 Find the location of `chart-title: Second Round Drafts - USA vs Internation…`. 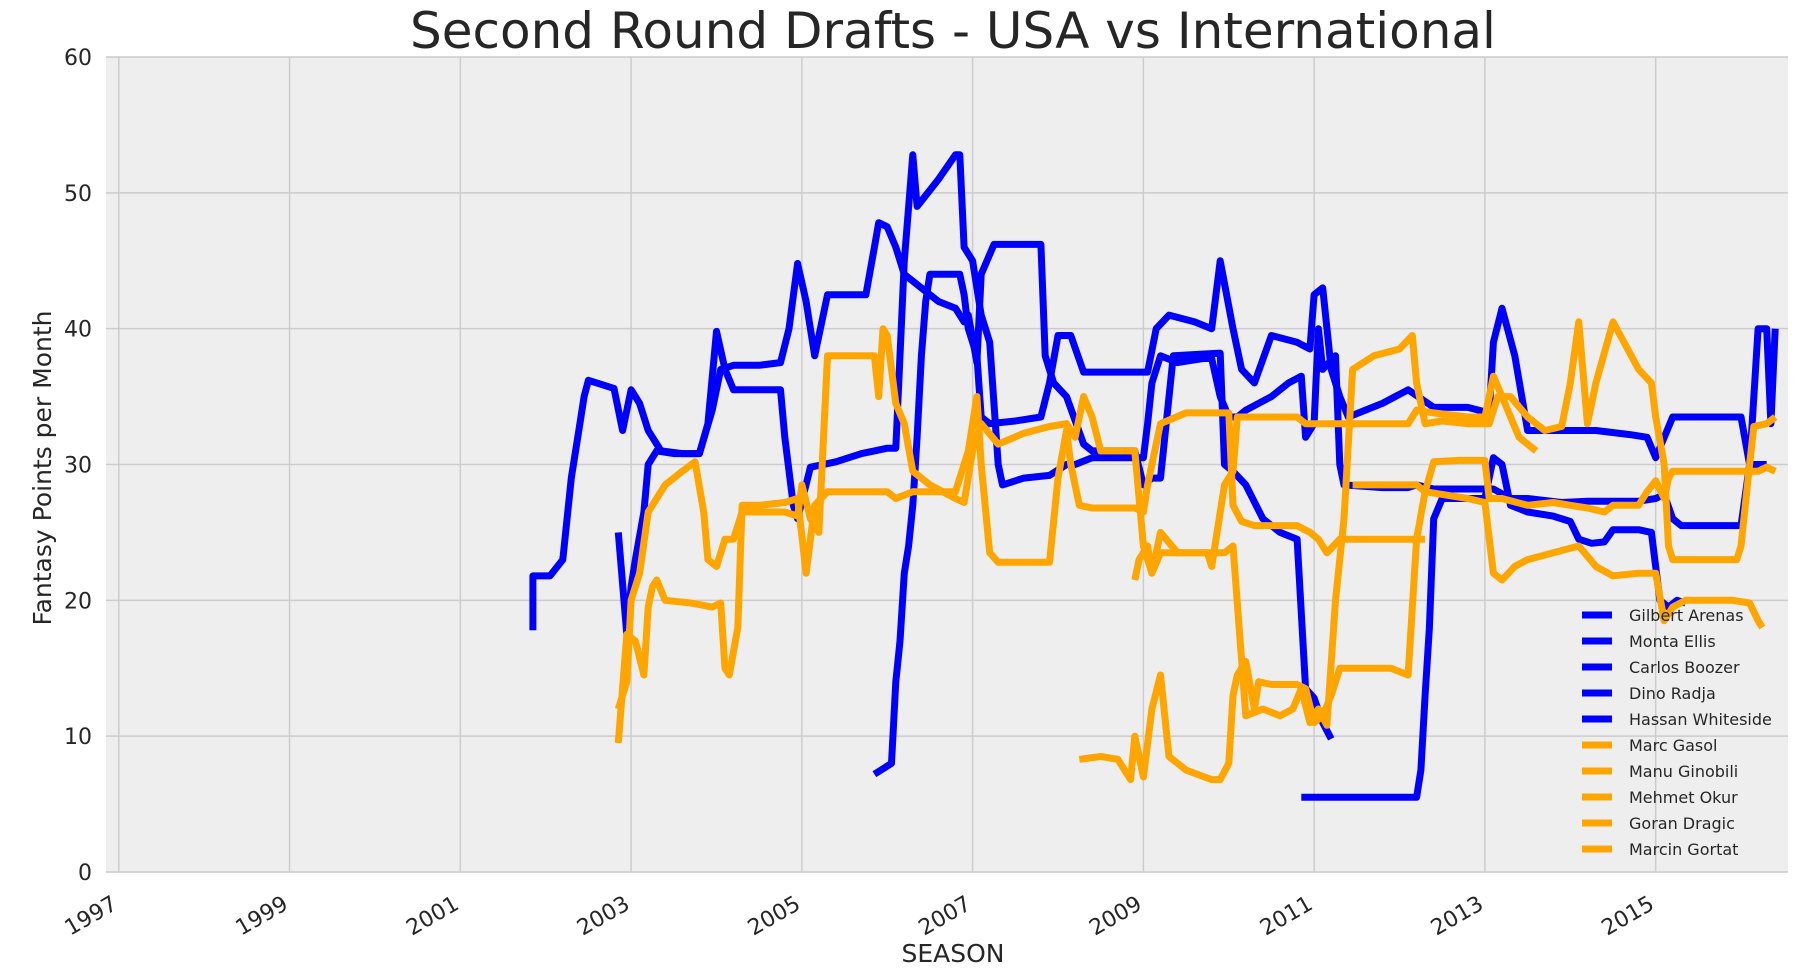

chart-title: Second Round Drafts - USA vs Internation… is located at coordinates (953, 31).